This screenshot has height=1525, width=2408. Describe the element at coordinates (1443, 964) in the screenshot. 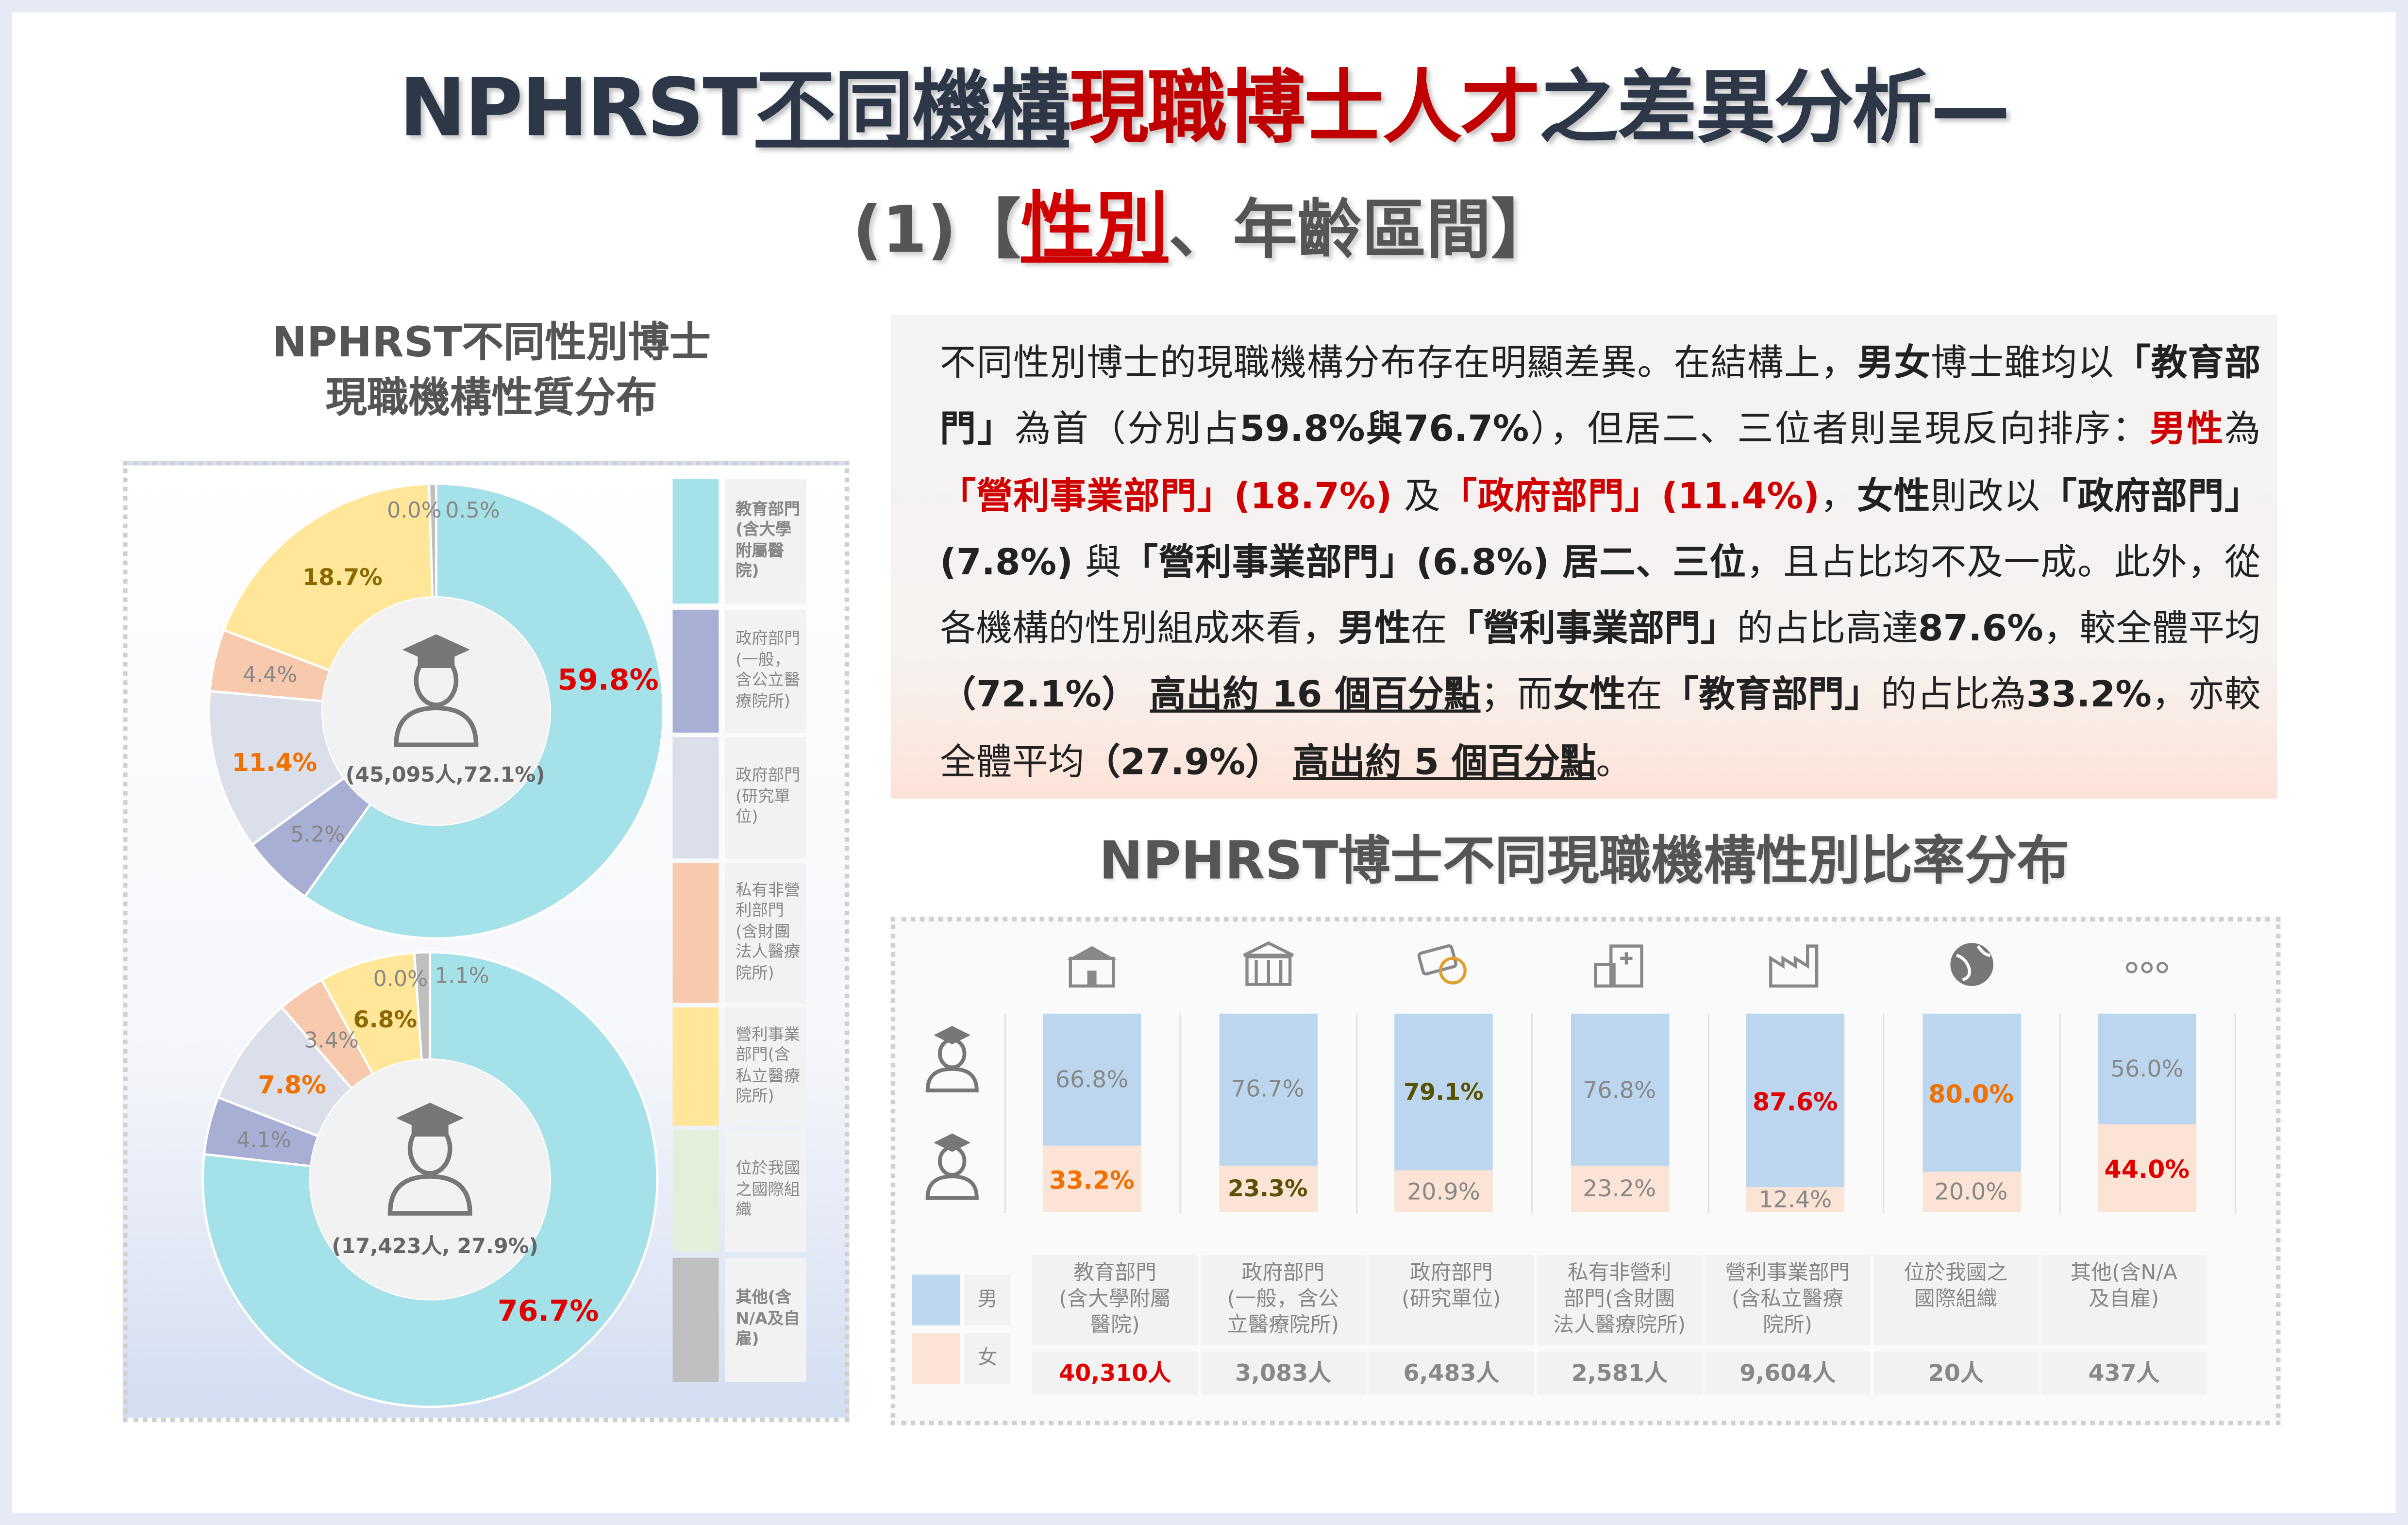

I see `money-icon` at that location.